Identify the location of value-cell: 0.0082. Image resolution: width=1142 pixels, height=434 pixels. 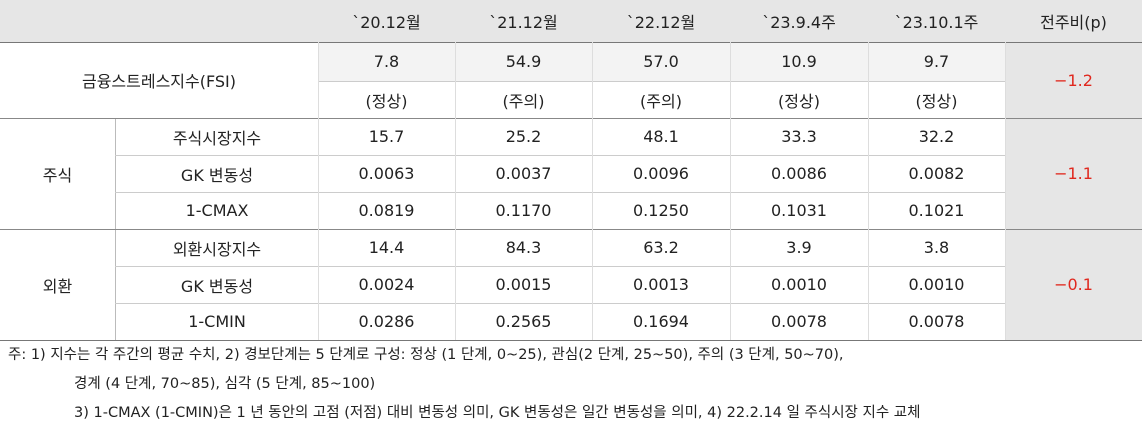
(936, 173).